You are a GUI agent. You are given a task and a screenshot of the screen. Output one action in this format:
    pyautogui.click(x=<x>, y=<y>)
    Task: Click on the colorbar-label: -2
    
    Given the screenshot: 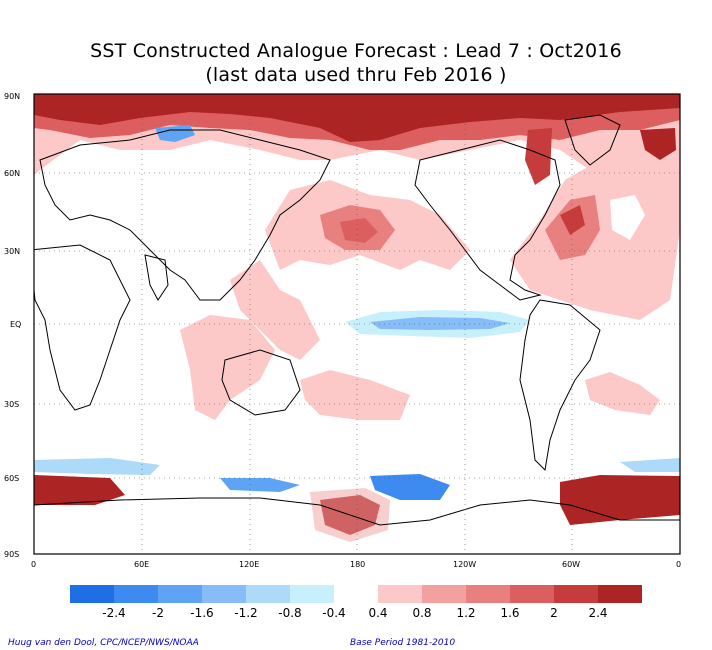 What is the action you would take?
    pyautogui.click(x=158, y=613)
    